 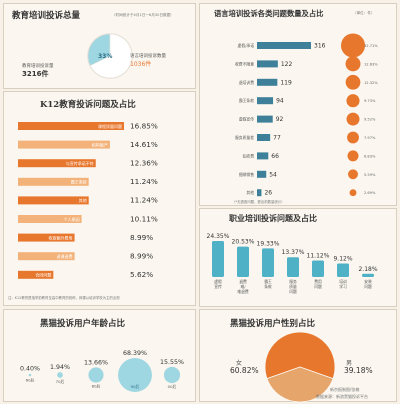 What do you see at coordinates (83, 324) in the screenshot?
I see `age-title: 黑猫投诉用户年龄占比` at bounding box center [83, 324].